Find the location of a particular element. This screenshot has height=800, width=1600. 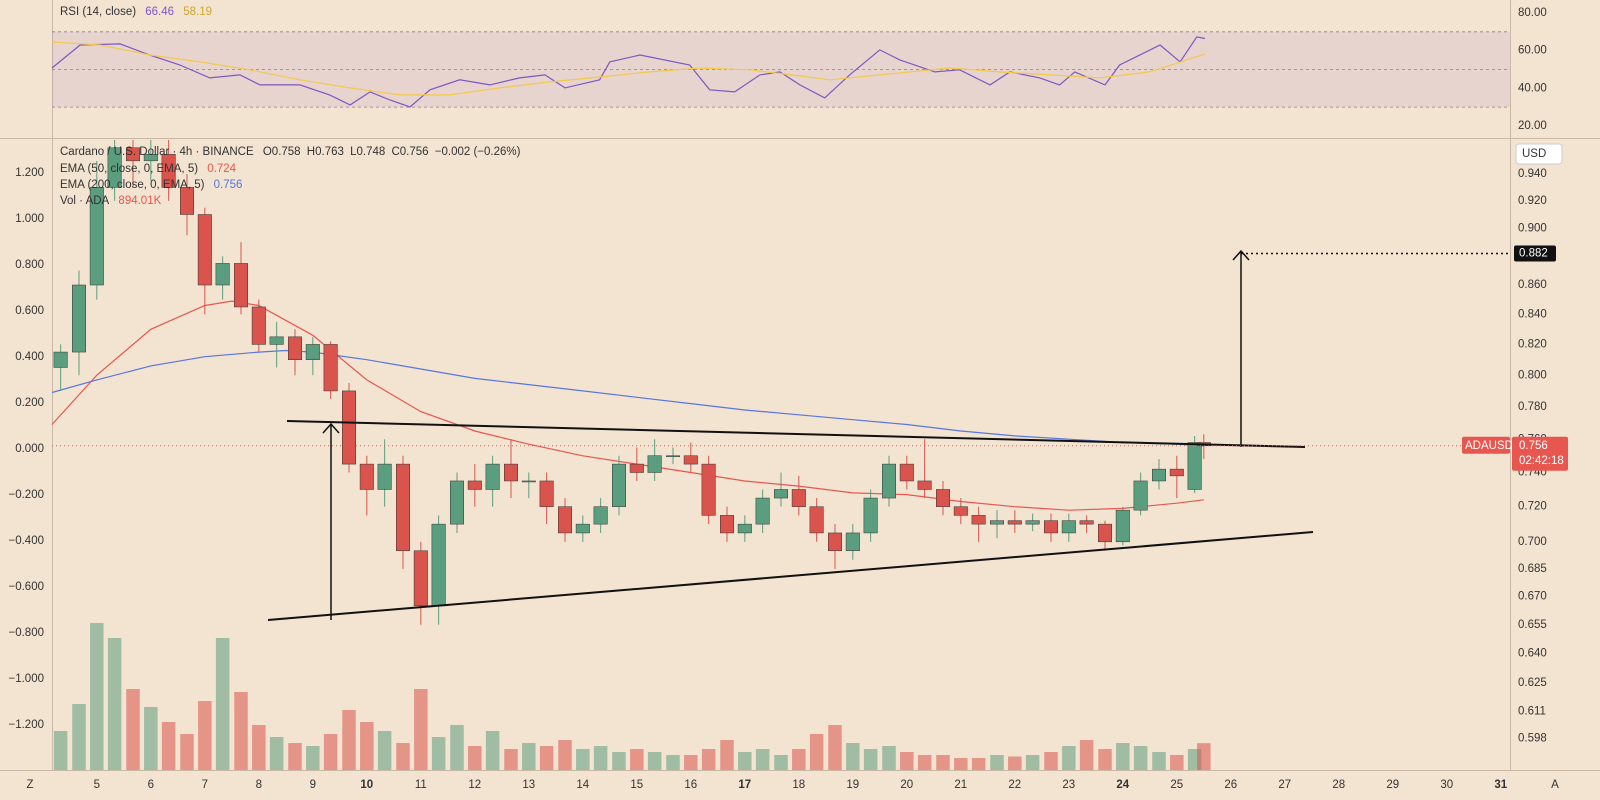

x-tick-label: 22 is located at coordinates (1014, 785).